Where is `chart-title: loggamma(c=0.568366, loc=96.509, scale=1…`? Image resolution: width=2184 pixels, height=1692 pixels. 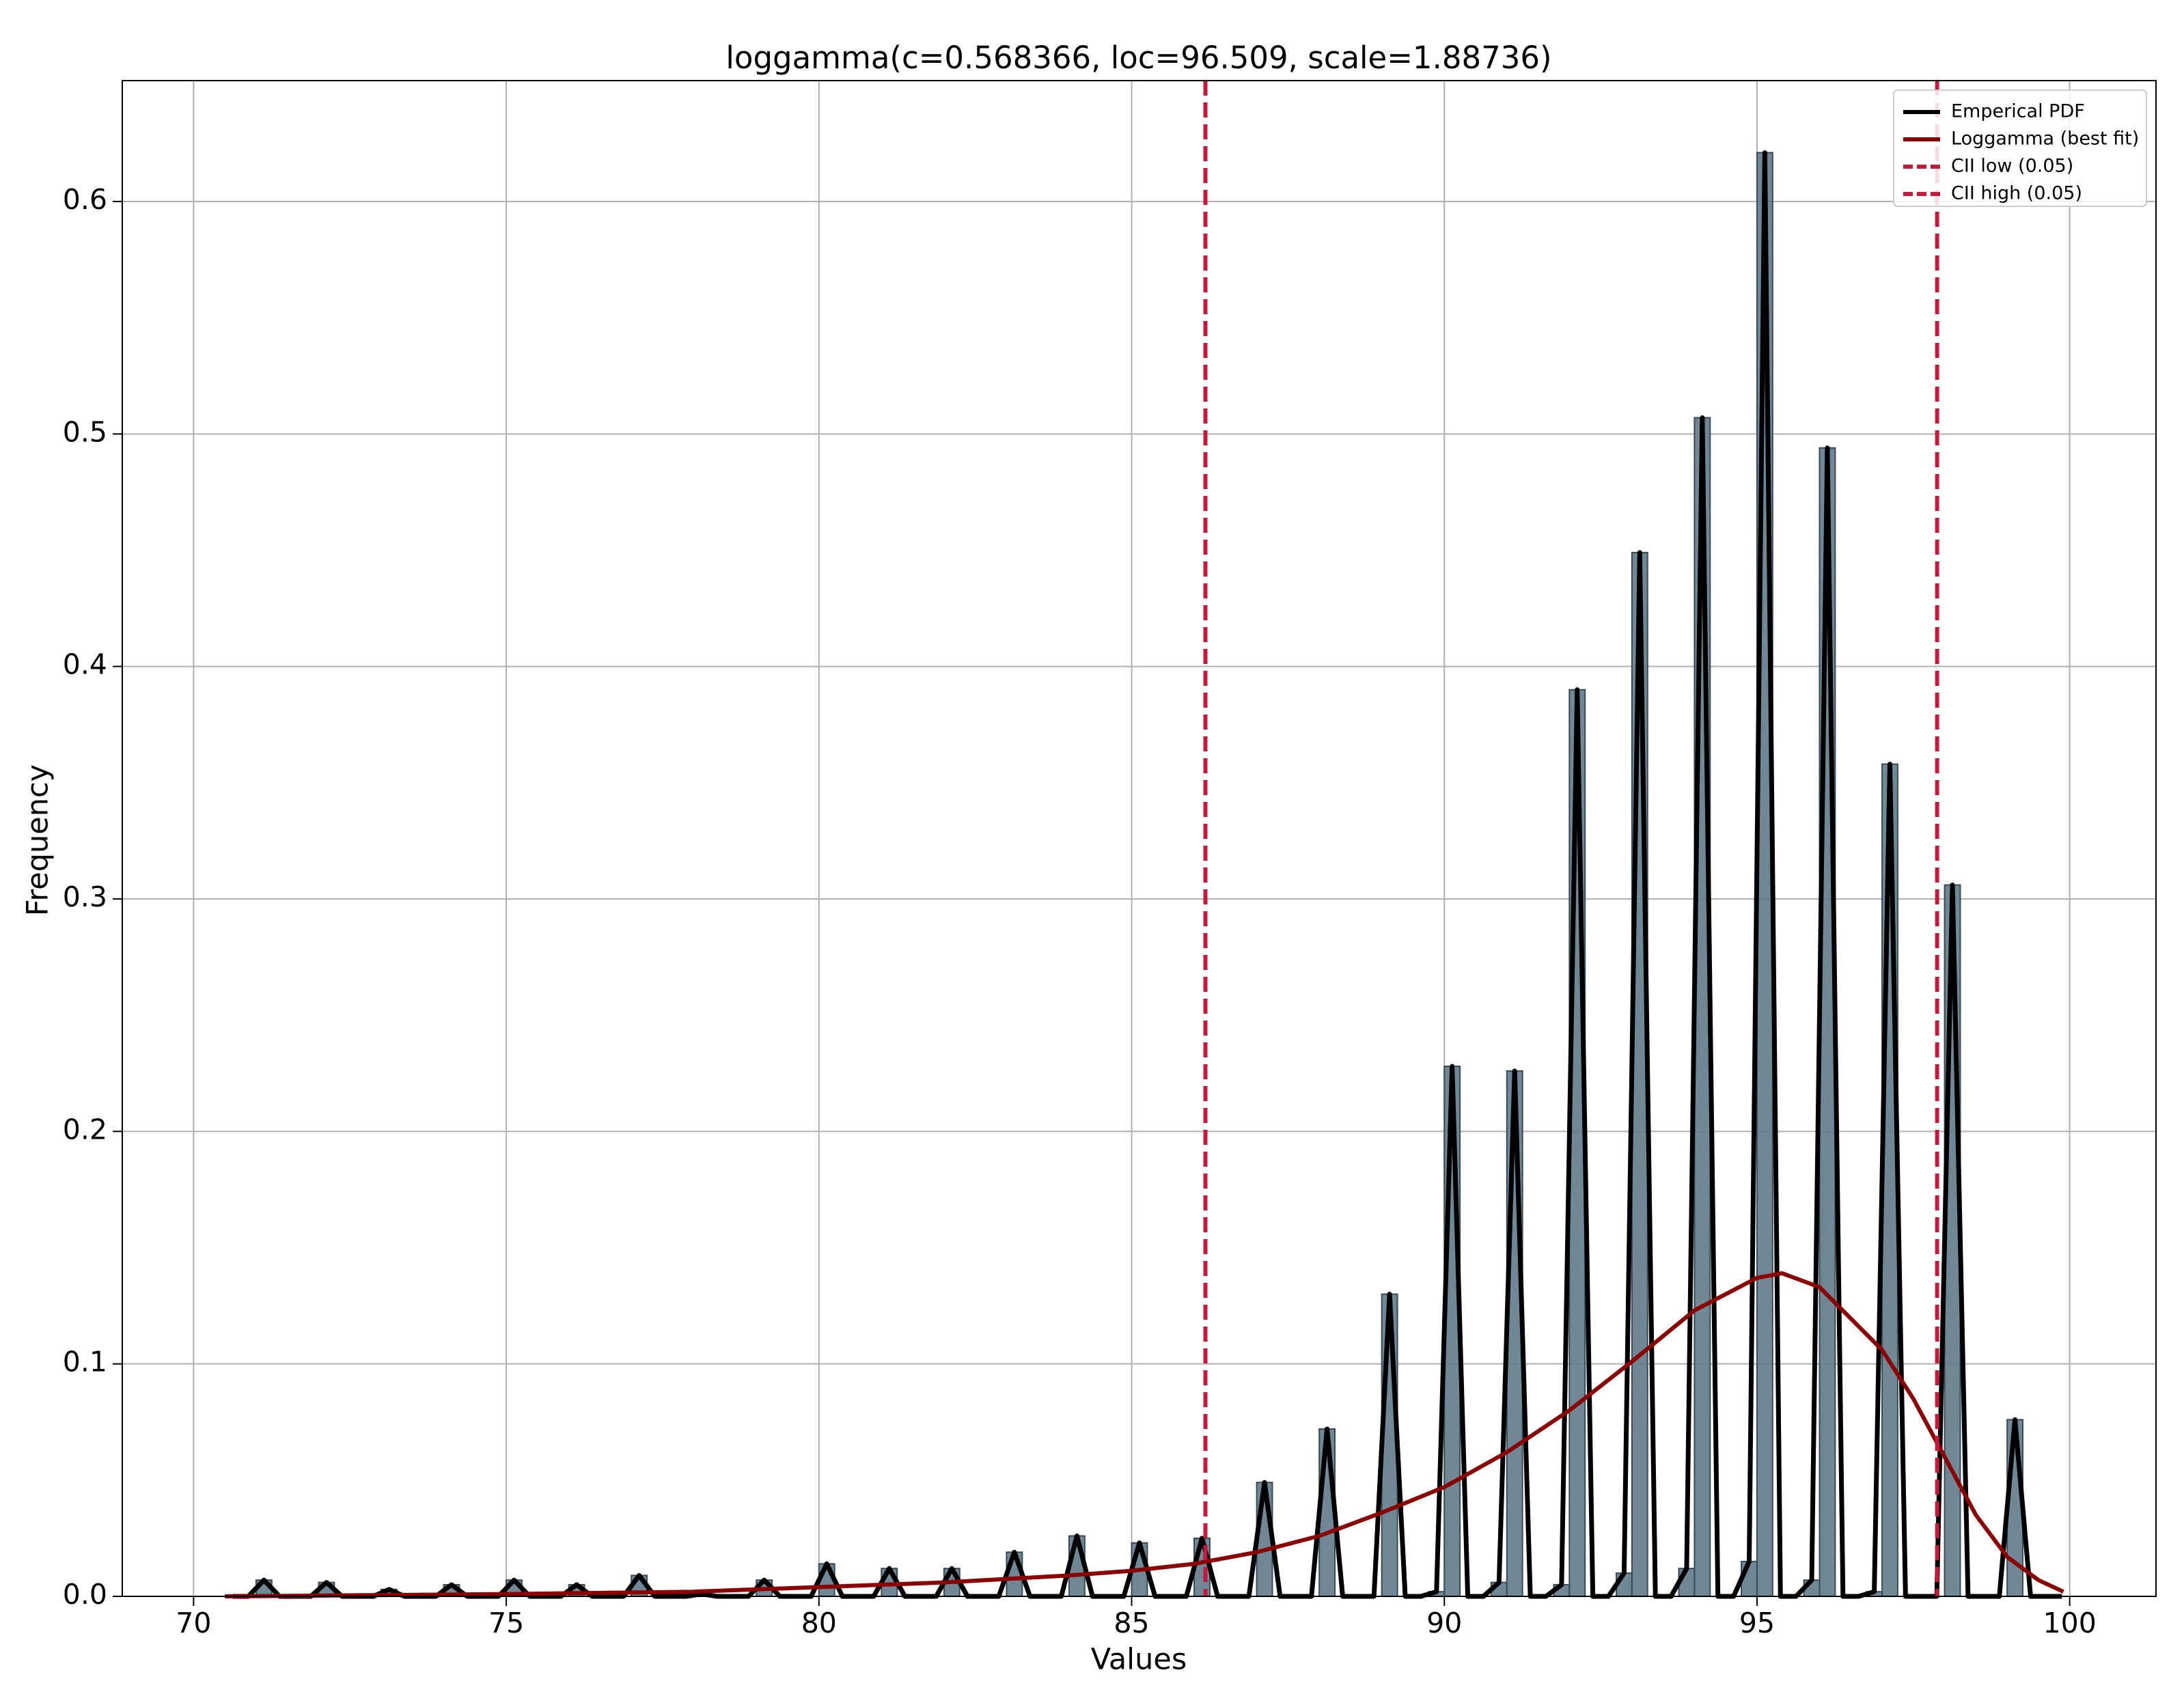 chart-title: loggamma(c=0.568366, loc=96.509, scale=1… is located at coordinates (1138, 58).